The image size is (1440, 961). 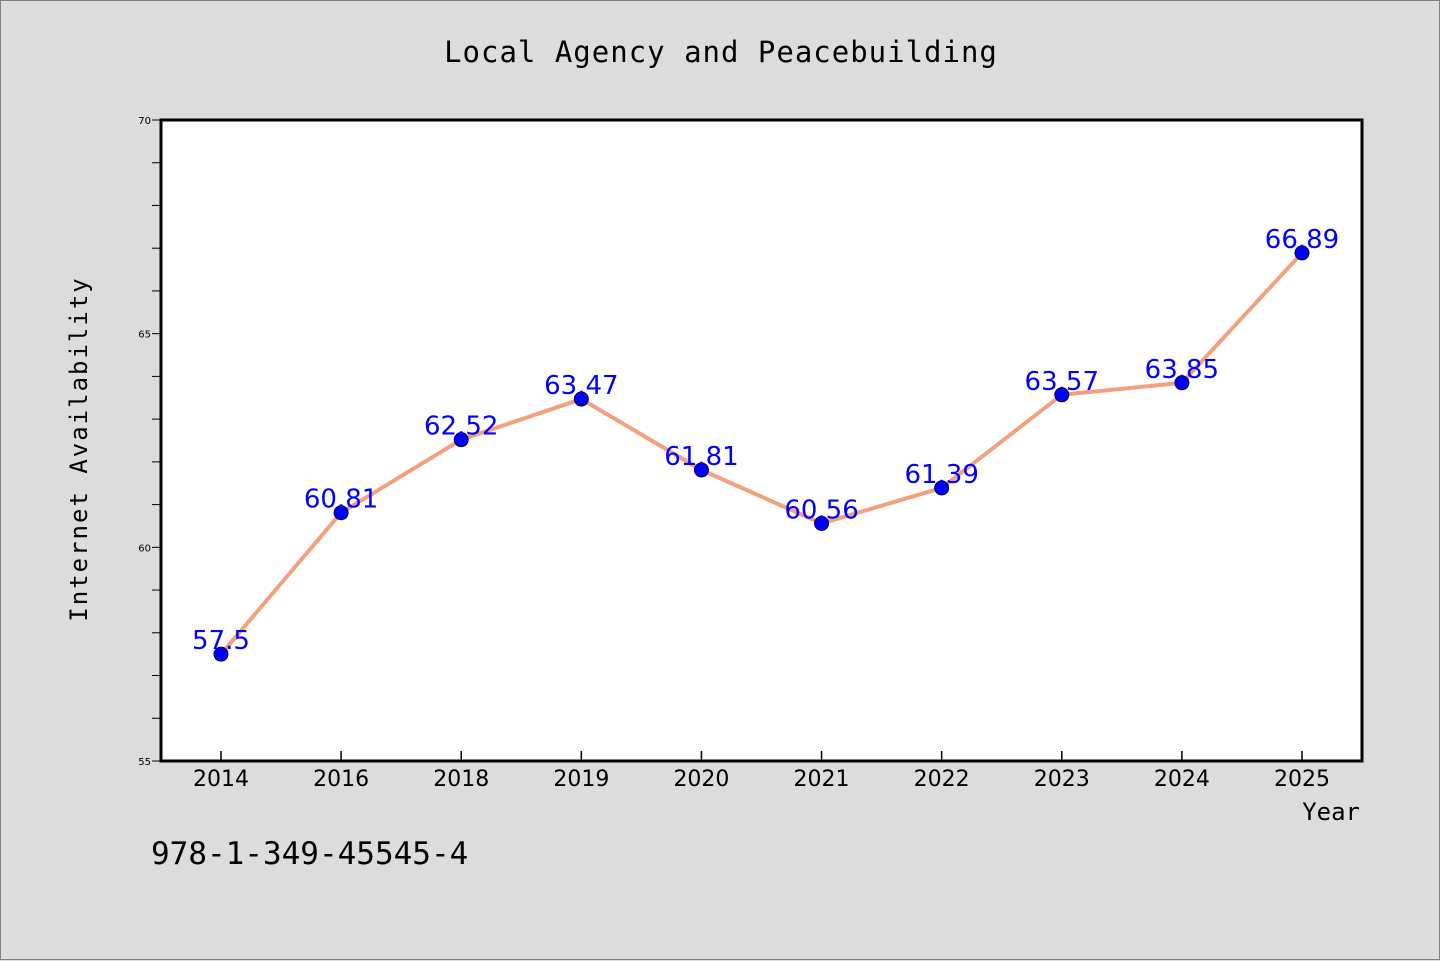 I want to click on data-label: 60.56, so click(x=821, y=510).